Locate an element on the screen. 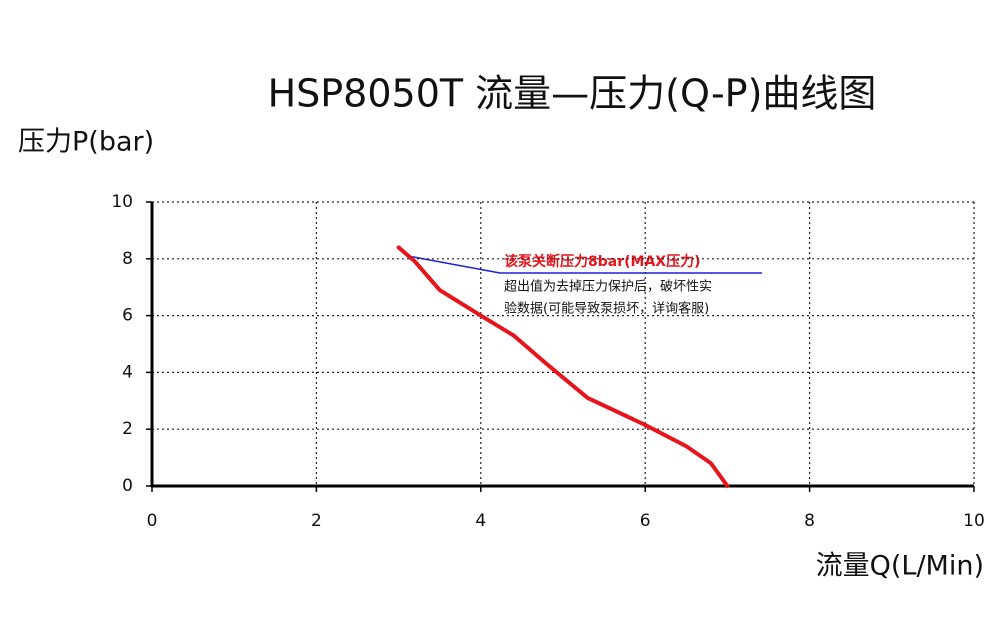 This screenshot has width=1000, height=629. x-axis-label: 流量Q(L/Min) is located at coordinates (900, 566).